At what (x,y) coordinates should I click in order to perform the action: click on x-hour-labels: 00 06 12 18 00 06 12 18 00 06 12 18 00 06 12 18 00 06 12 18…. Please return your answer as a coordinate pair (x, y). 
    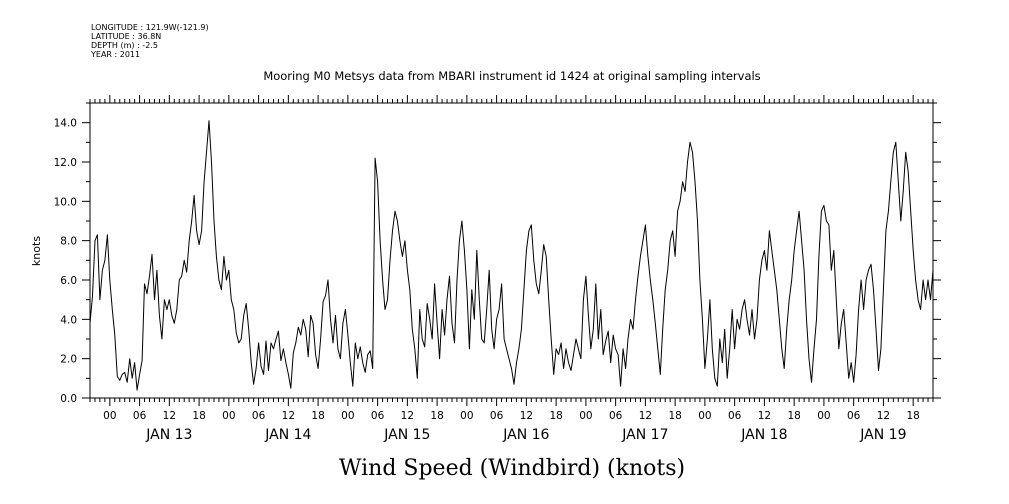
    Looking at the image, I should click on (511, 416).